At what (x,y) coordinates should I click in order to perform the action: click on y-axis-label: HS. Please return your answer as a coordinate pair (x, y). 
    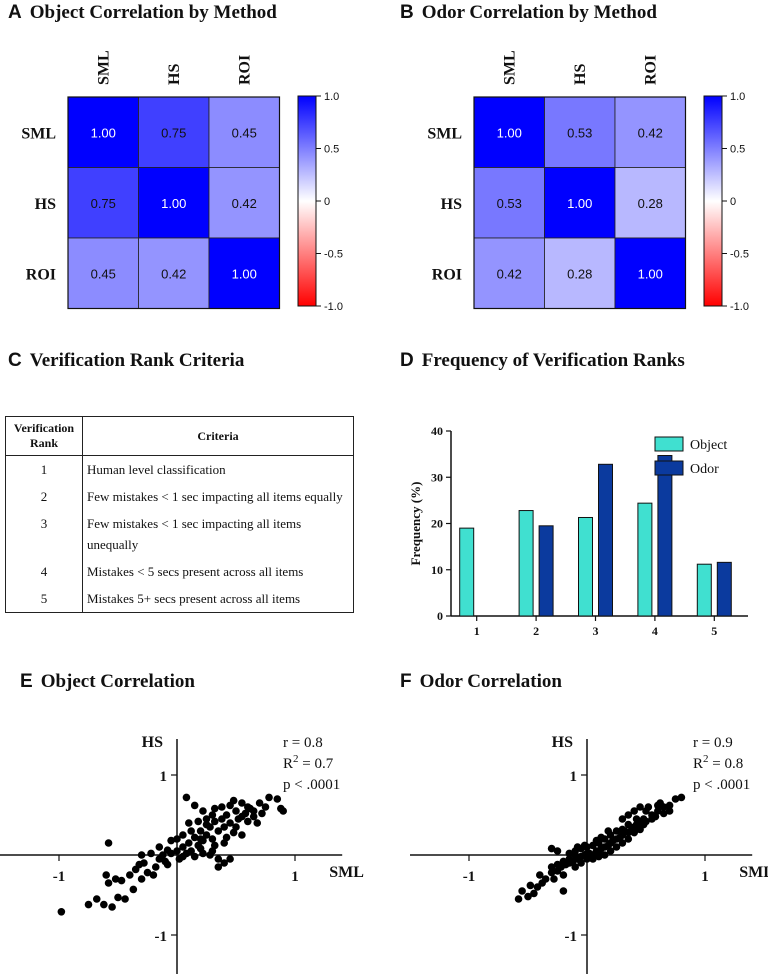
    Looking at the image, I should click on (152, 742).